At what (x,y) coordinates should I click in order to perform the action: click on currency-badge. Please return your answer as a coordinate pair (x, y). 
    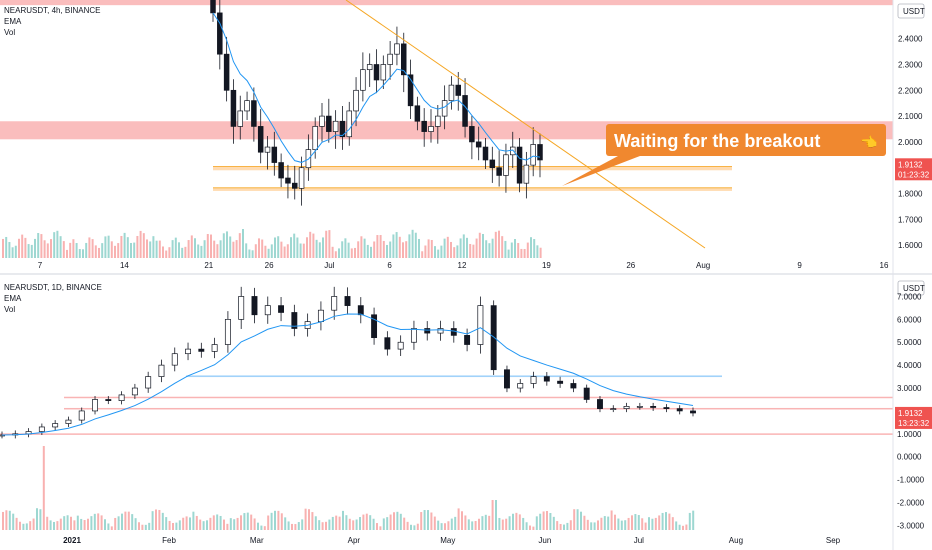
    Looking at the image, I should click on (911, 288).